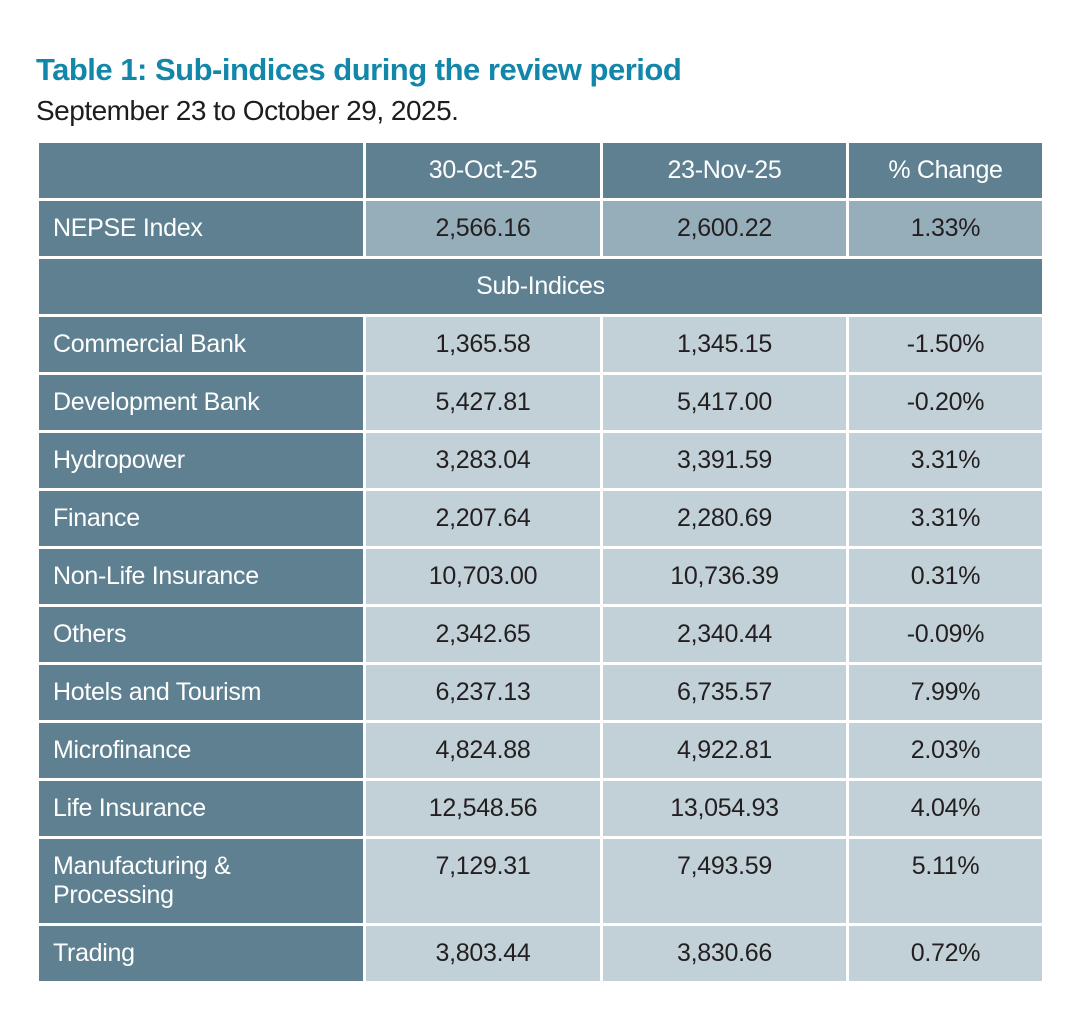 The width and height of the screenshot is (1072, 1018). Describe the element at coordinates (945, 693) in the screenshot. I see `row-value: 7.99%` at that location.